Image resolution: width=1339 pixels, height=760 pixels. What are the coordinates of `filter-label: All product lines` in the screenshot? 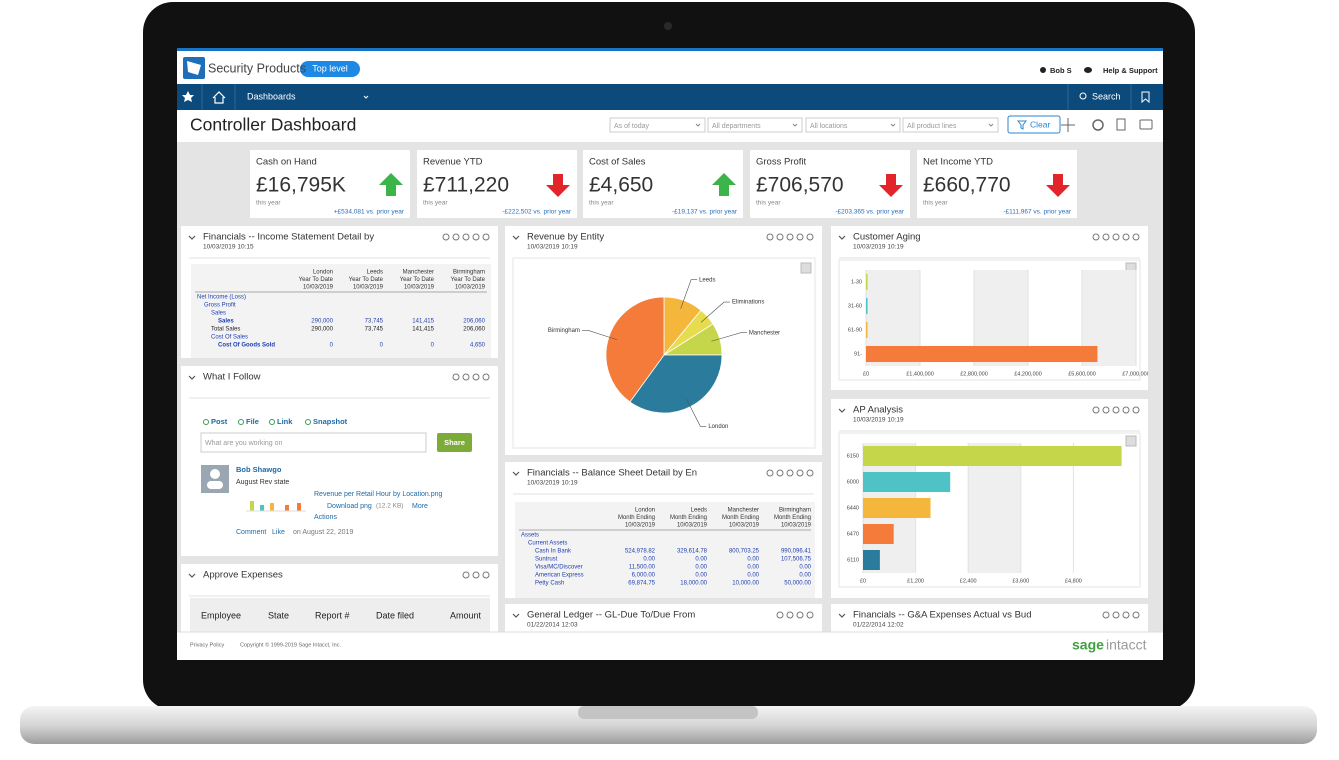 It's located at (932, 126).